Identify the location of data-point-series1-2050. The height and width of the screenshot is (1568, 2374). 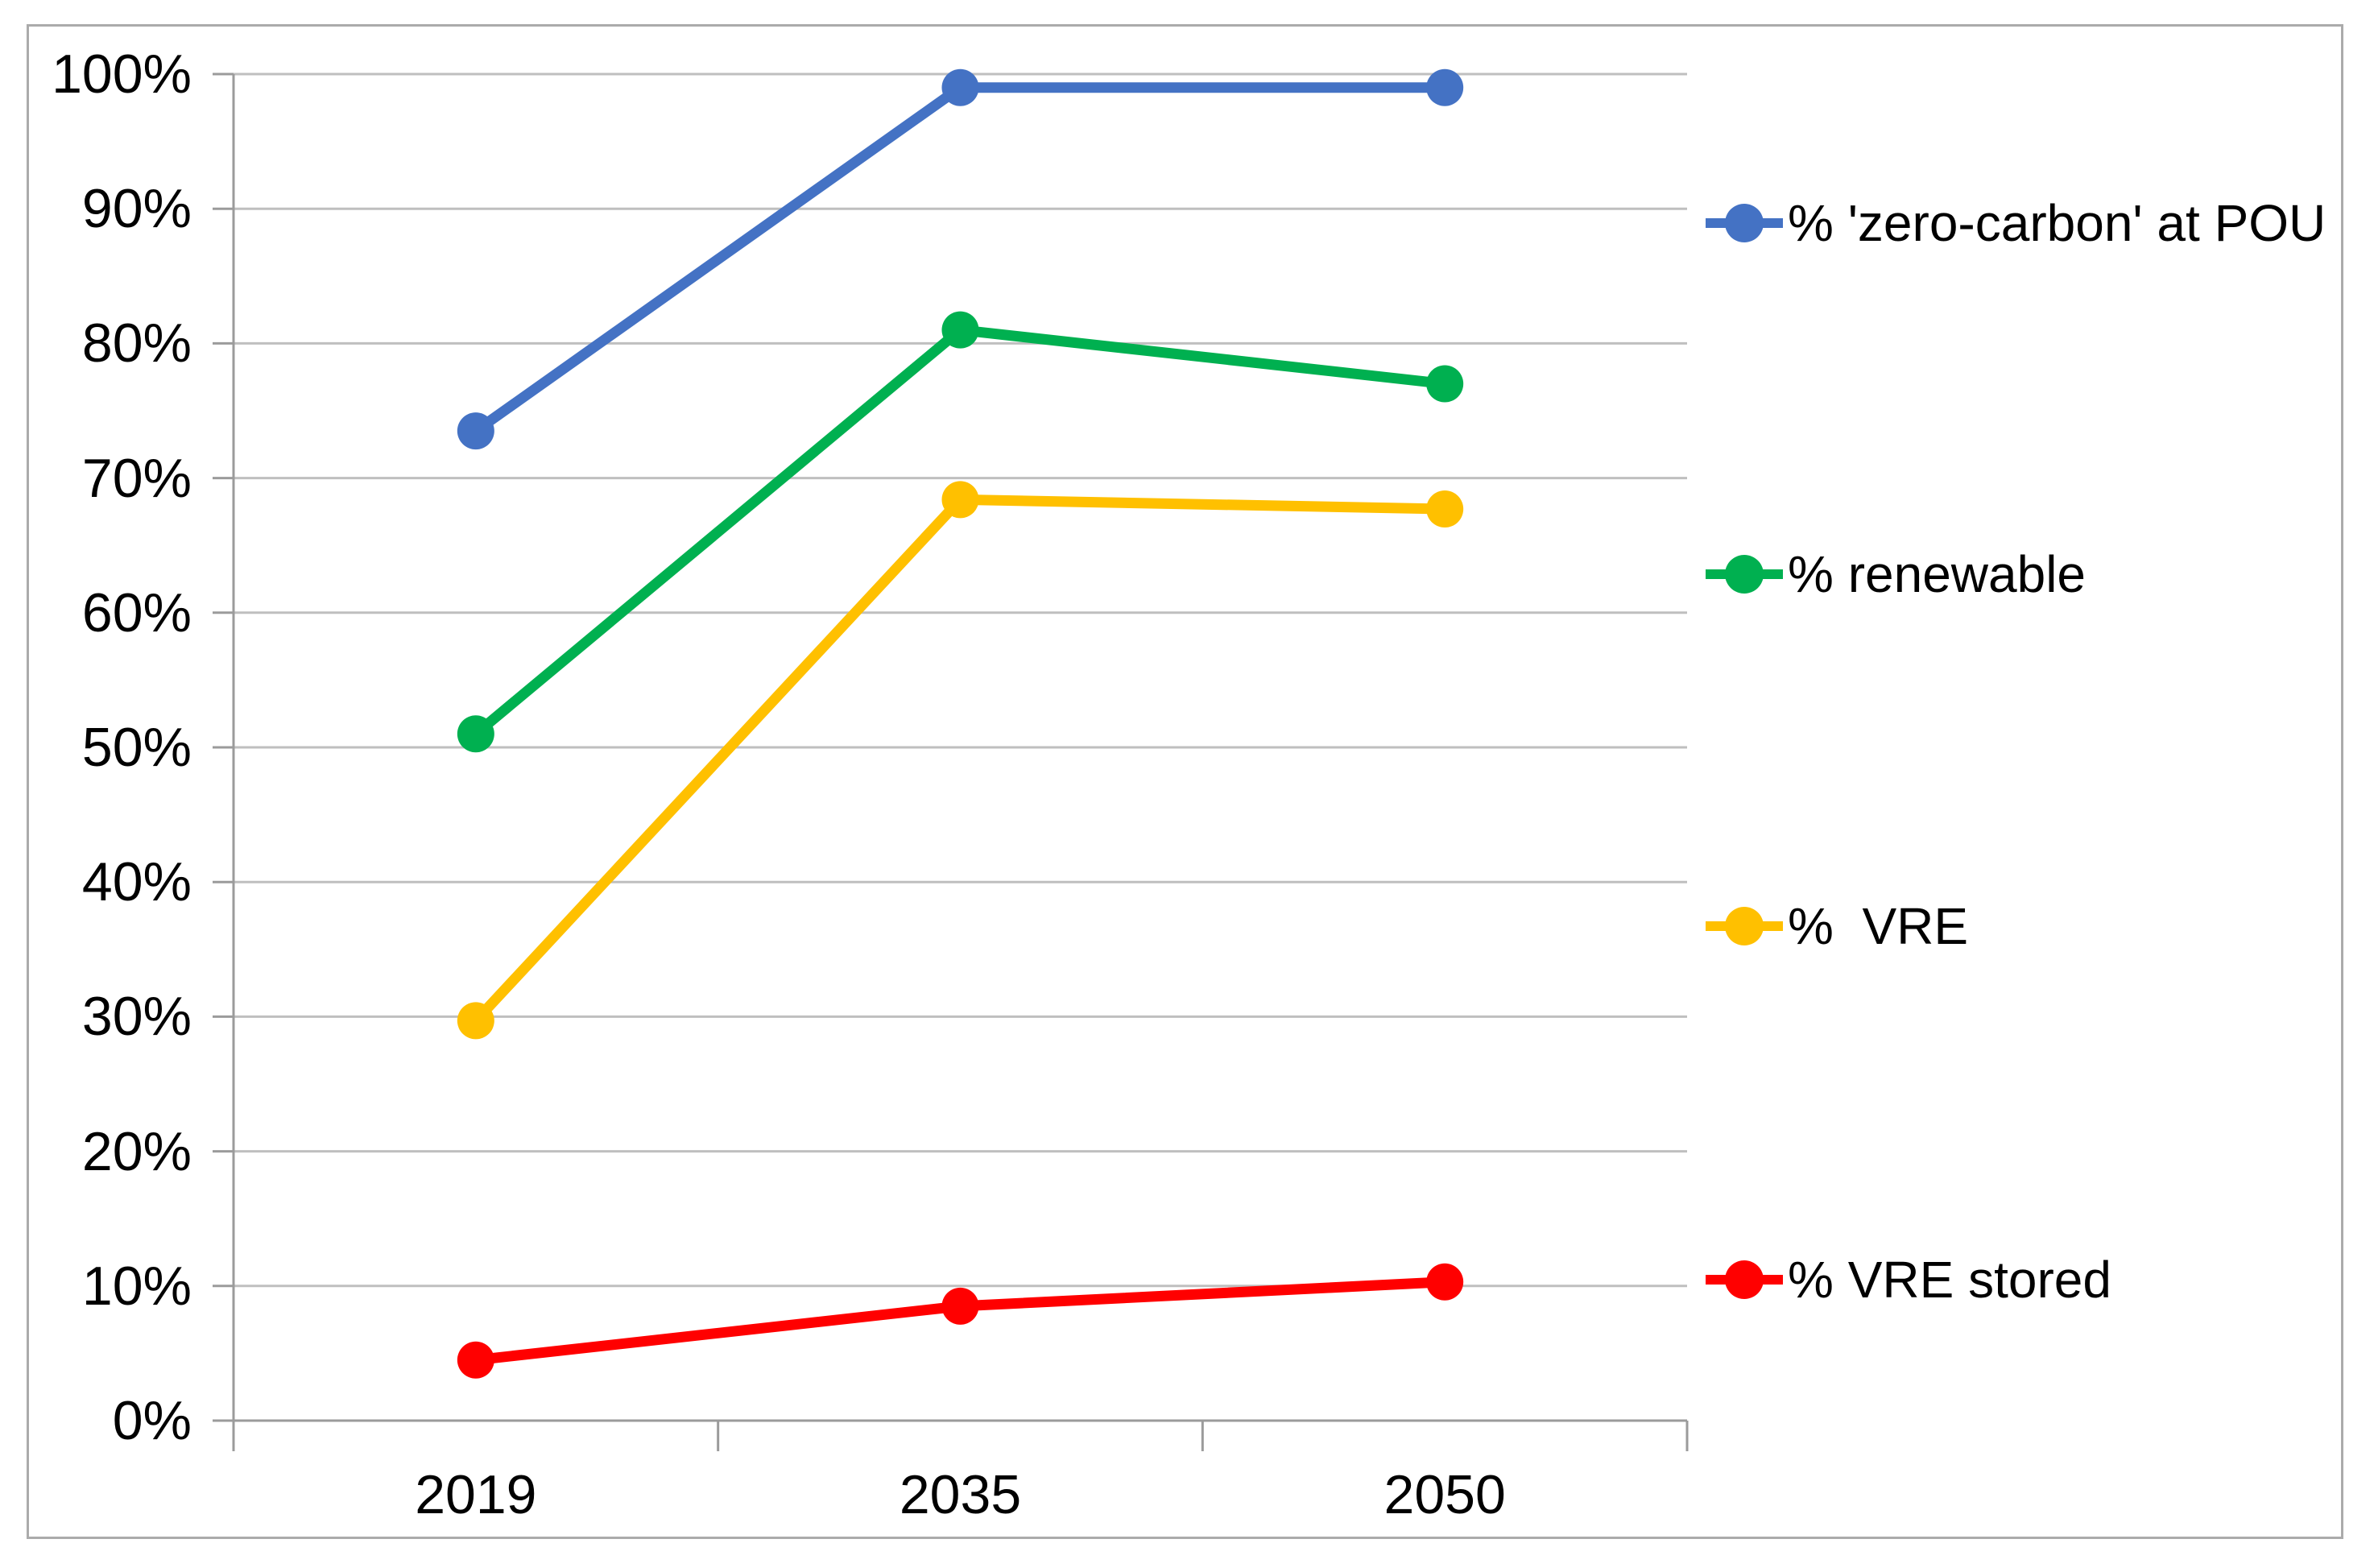
(1445, 384).